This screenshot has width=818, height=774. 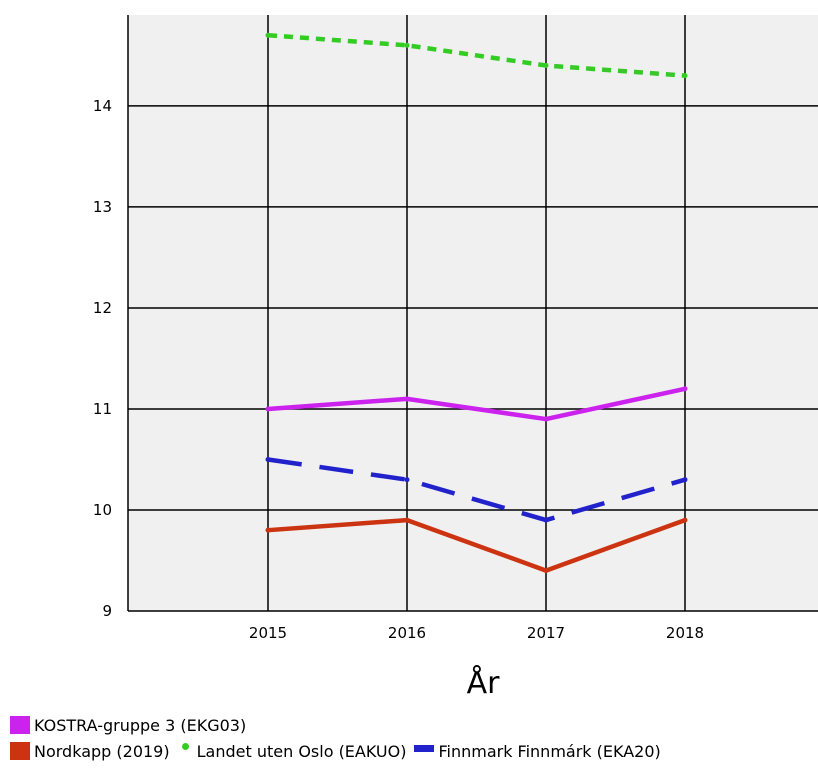 I want to click on y-tick-label: 12, so click(x=102, y=308).